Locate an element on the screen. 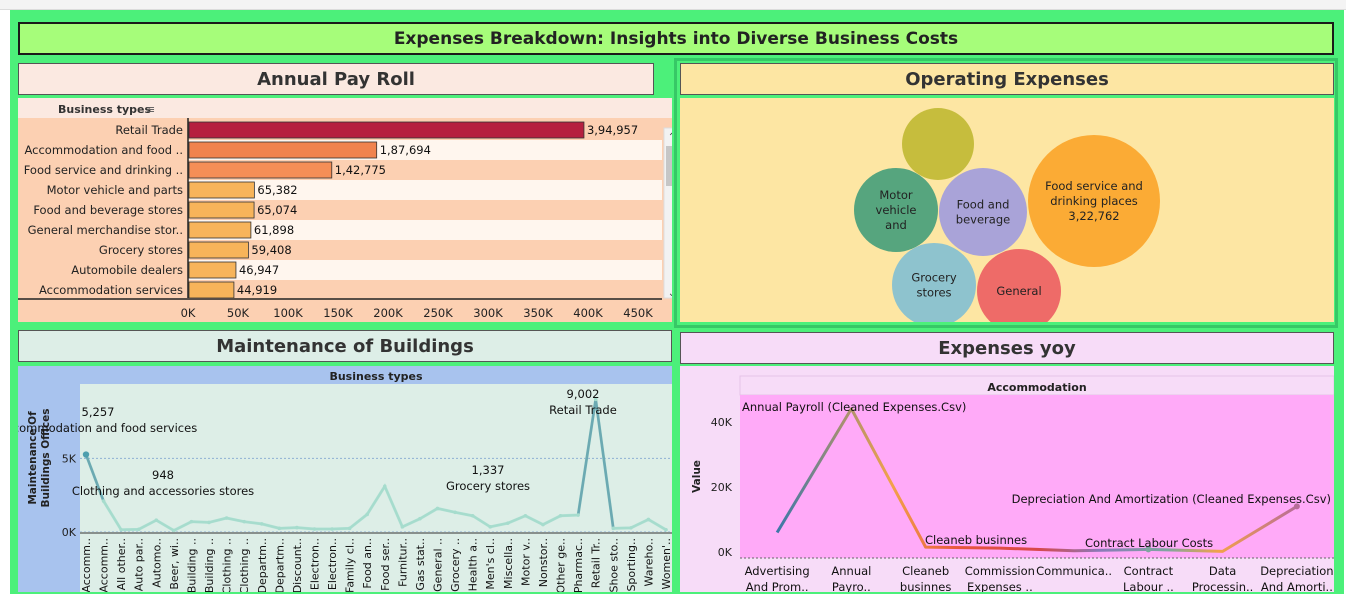 The image size is (1346, 604). bubble-label: General is located at coordinates (1018, 291).